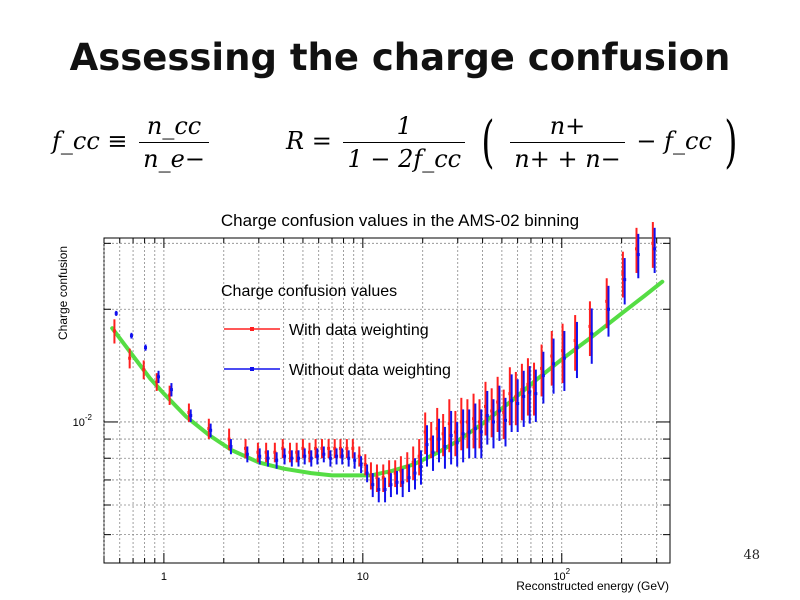 The width and height of the screenshot is (800, 600). Describe the element at coordinates (90, 141) in the screenshot. I see `formula-fcc-lhs: f_cc ≡` at that location.